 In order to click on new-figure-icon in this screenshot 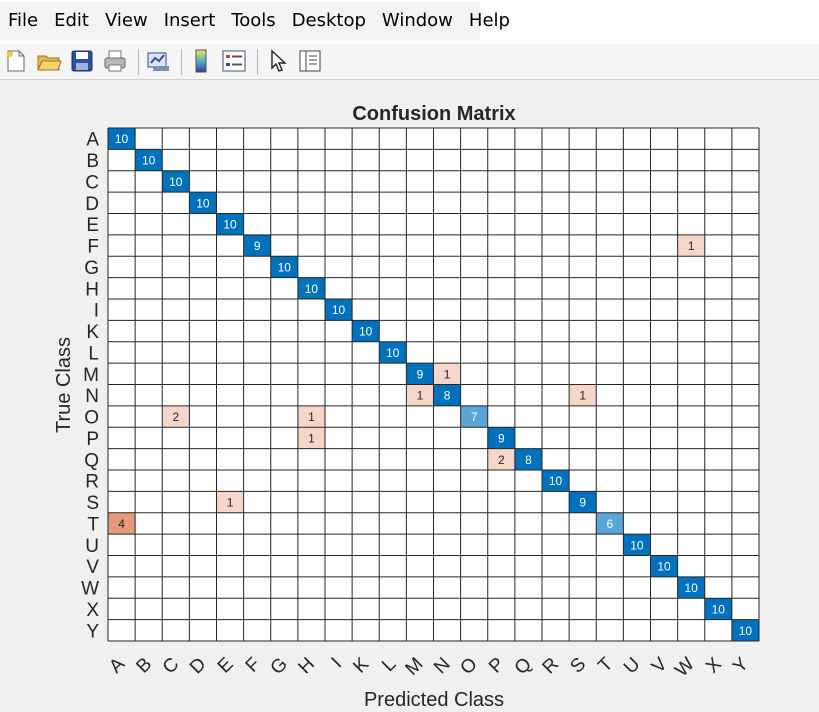, I will do `click(16, 61)`.